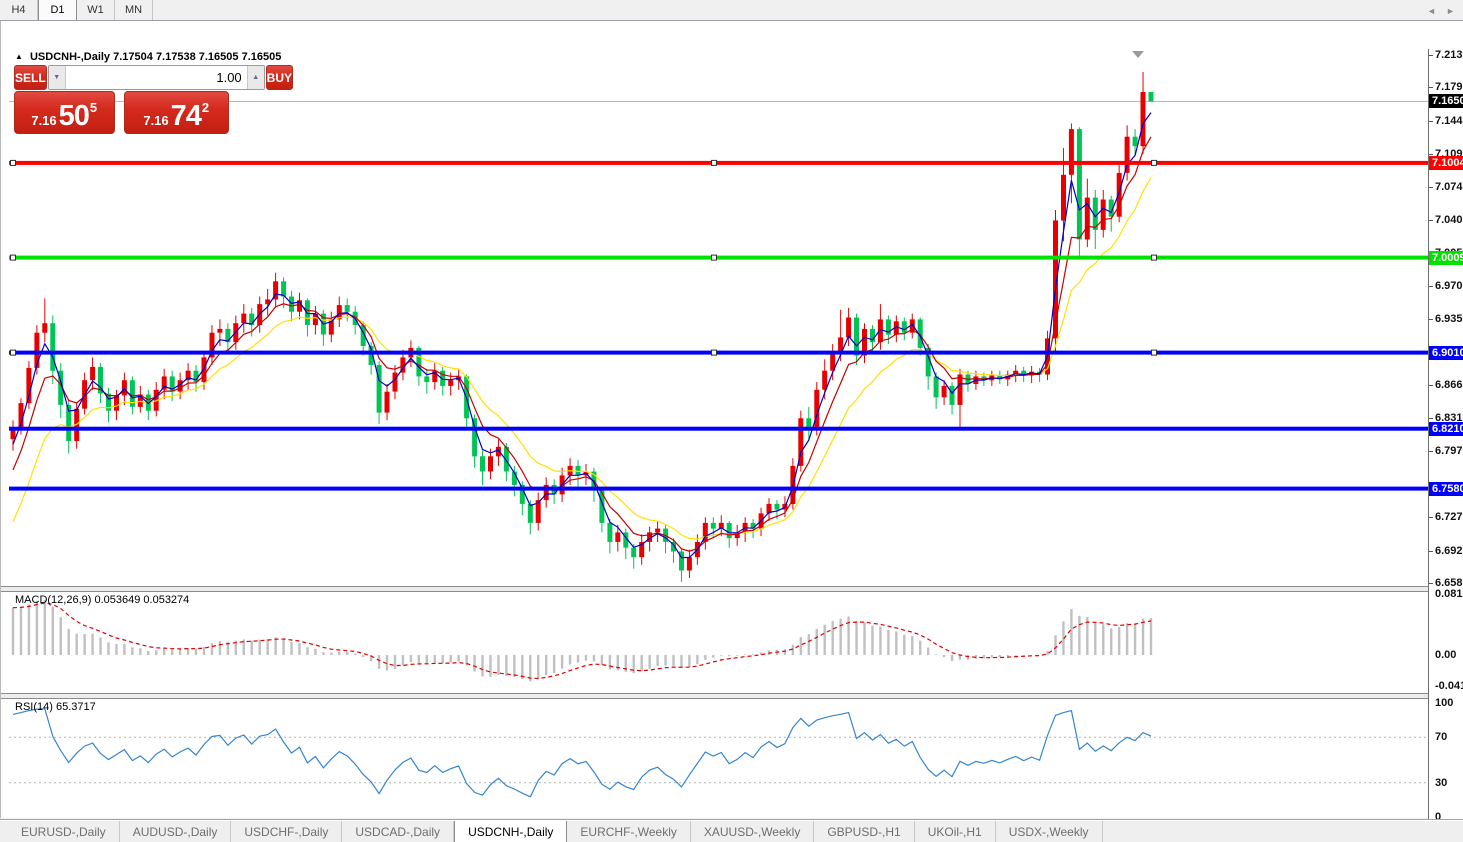 The width and height of the screenshot is (1463, 842). What do you see at coordinates (1449, 187) in the screenshot?
I see `price-axis-label: 7.07490` at bounding box center [1449, 187].